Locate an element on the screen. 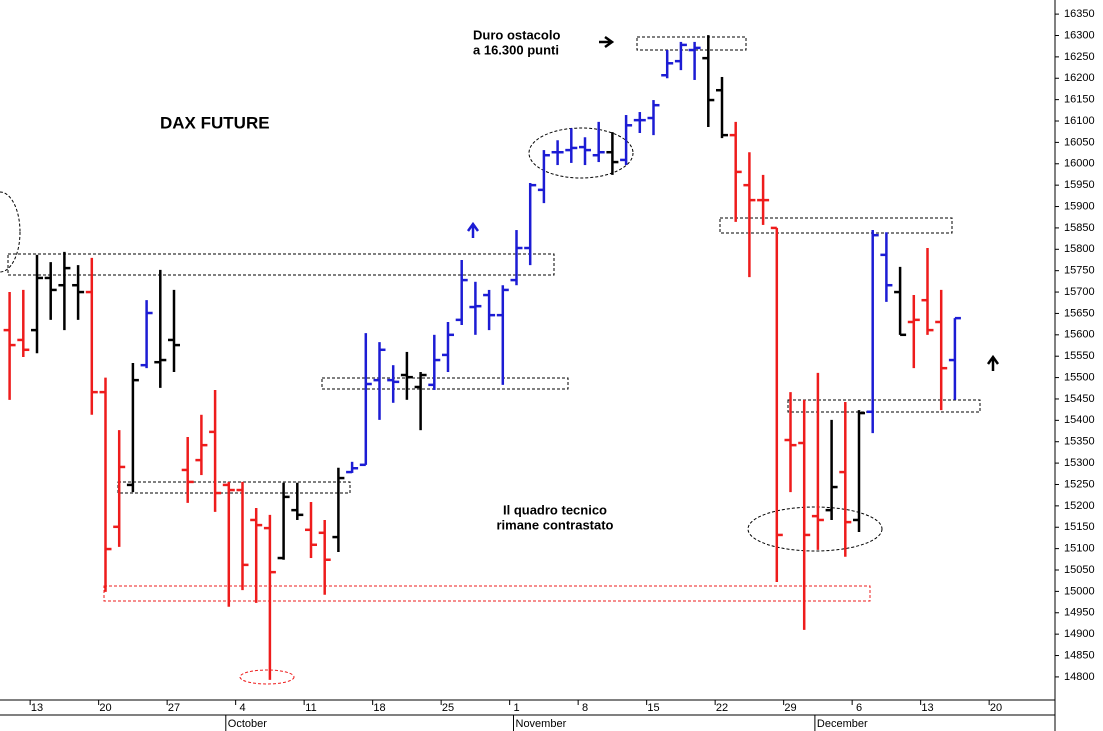  y-tick-label: 16050 is located at coordinates (1079, 142).